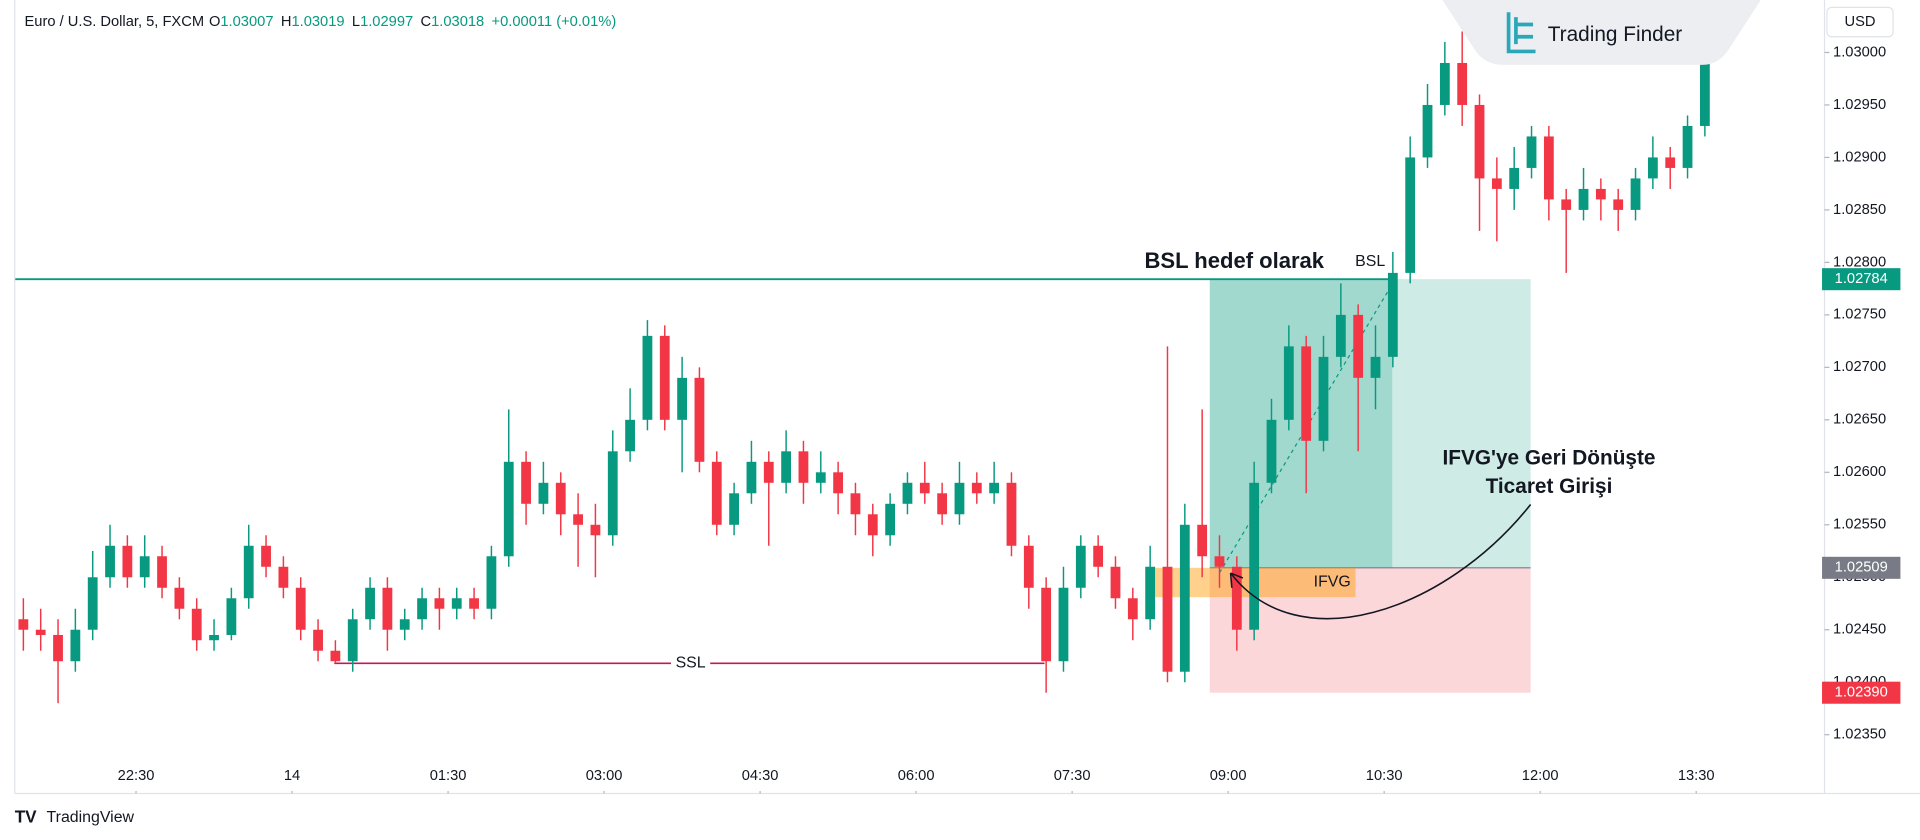  Describe the element at coordinates (1859, 525) in the screenshot. I see `y-tick-label: 1.02550` at that location.